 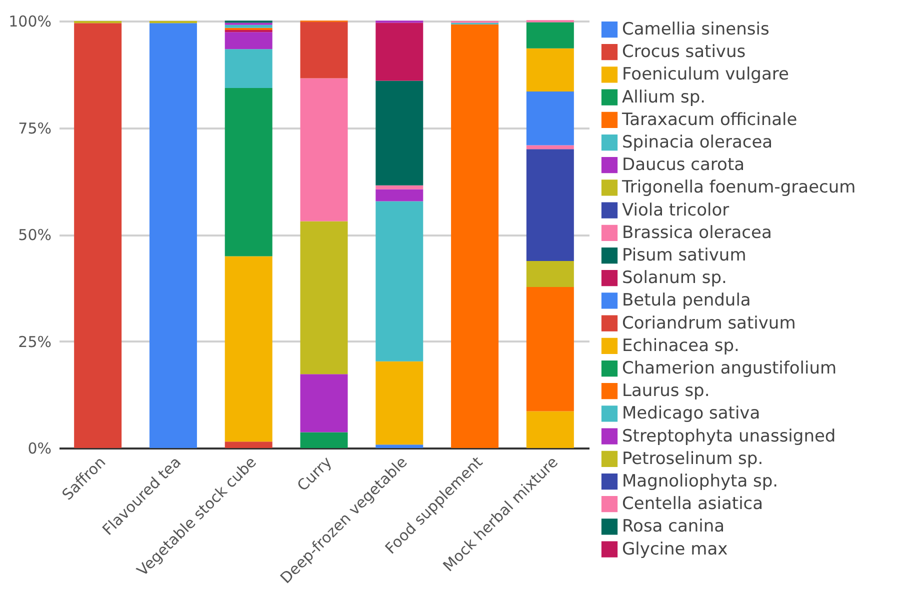 What do you see at coordinates (697, 142) in the screenshot?
I see `legend-label: Spinacia oleracea` at bounding box center [697, 142].